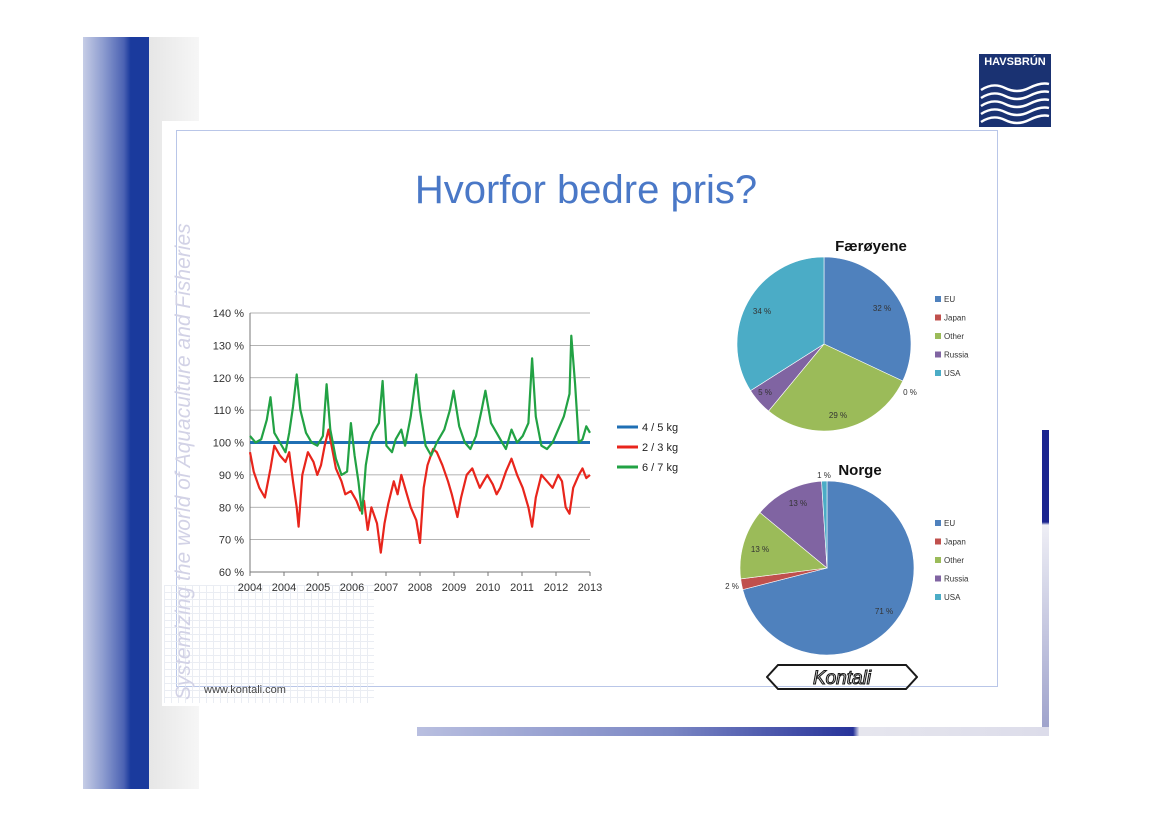 The height and width of the screenshot is (826, 1169). Describe the element at coordinates (660, 468) in the screenshot. I see `legend-label: 6 / 7 kg` at that location.